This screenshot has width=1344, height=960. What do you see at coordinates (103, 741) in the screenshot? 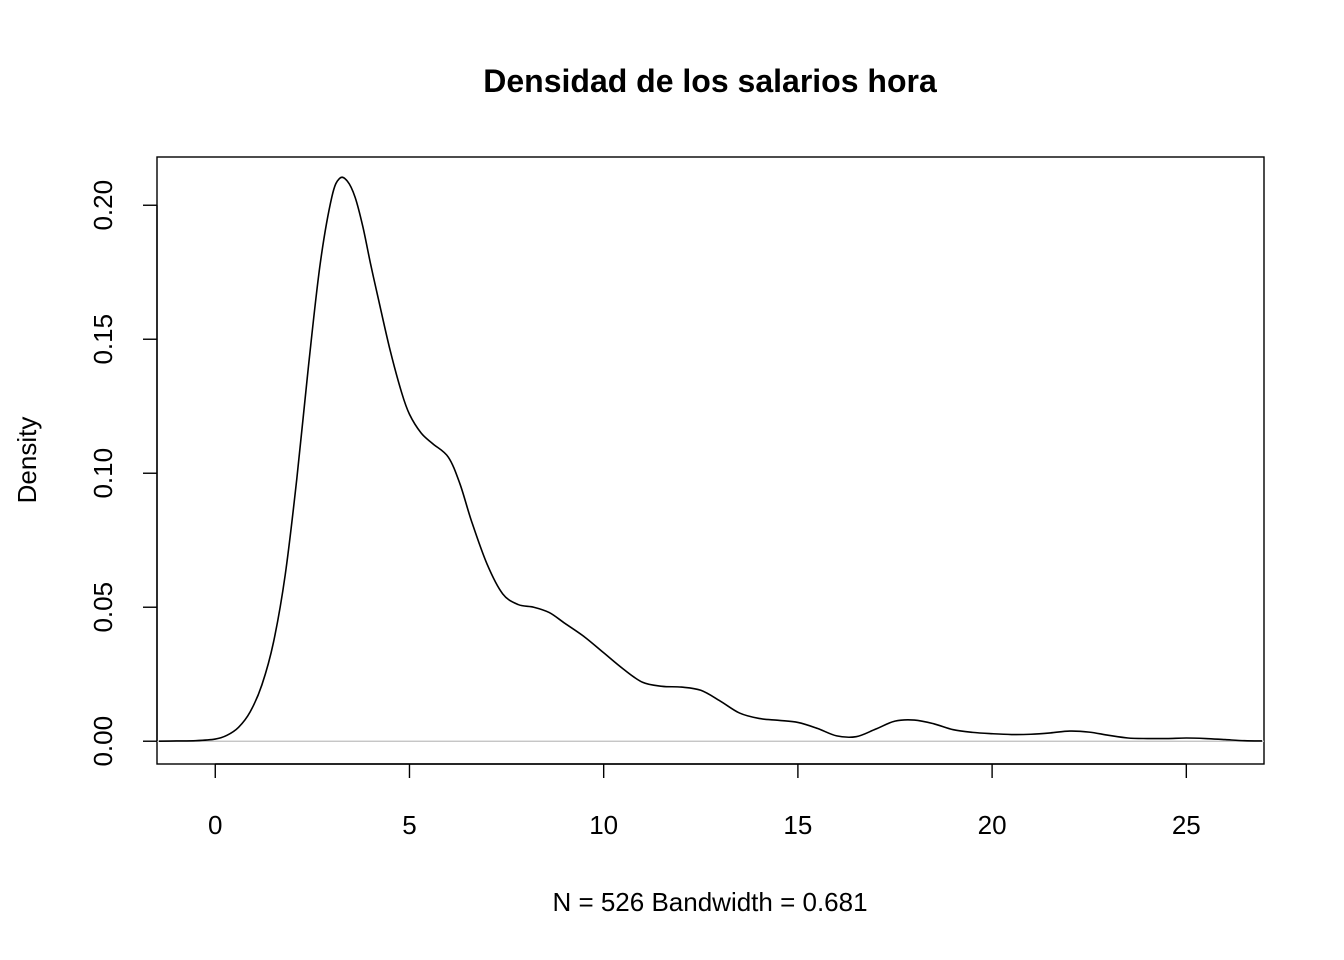
I see `y-tick-label: 0.00` at bounding box center [103, 741].